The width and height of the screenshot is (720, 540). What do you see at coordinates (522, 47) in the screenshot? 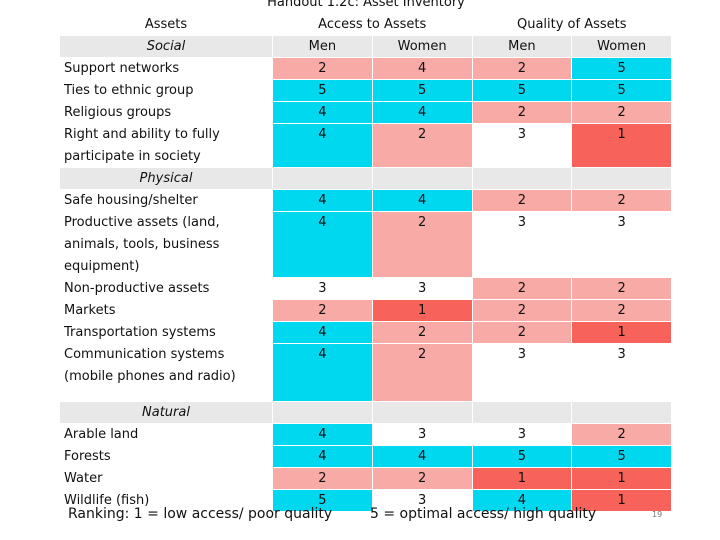
I see `header-quality-men: Men` at bounding box center [522, 47].